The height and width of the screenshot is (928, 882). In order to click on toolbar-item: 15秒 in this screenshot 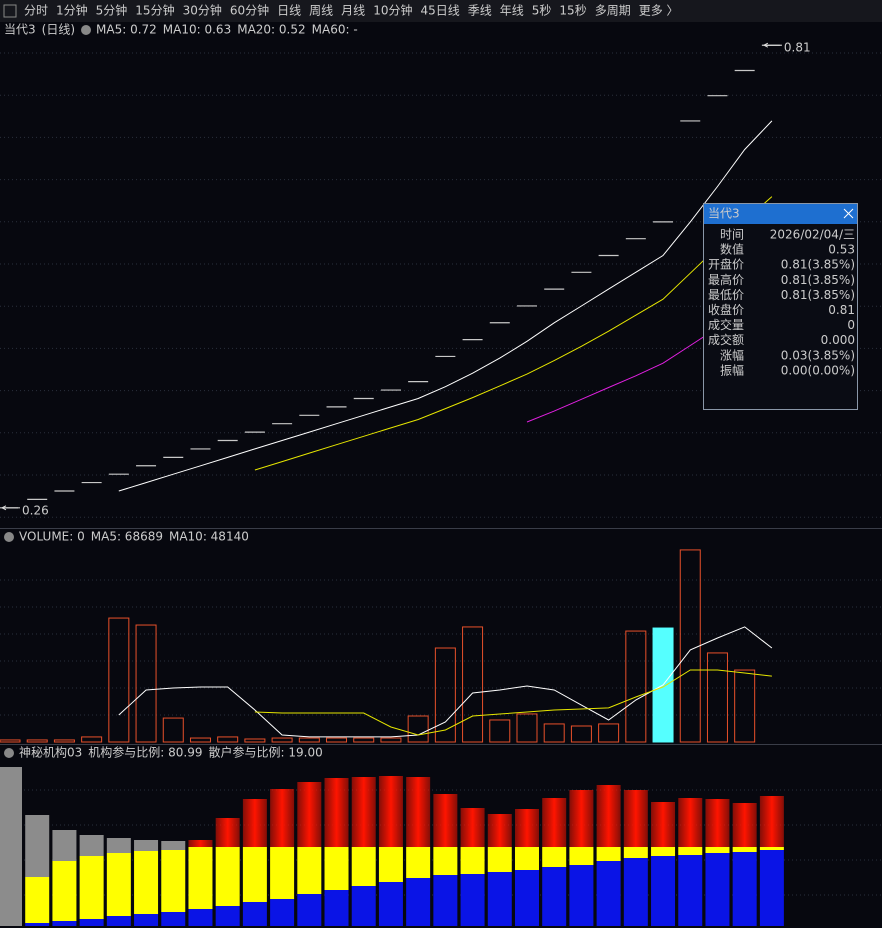, I will do `click(572, 11)`.